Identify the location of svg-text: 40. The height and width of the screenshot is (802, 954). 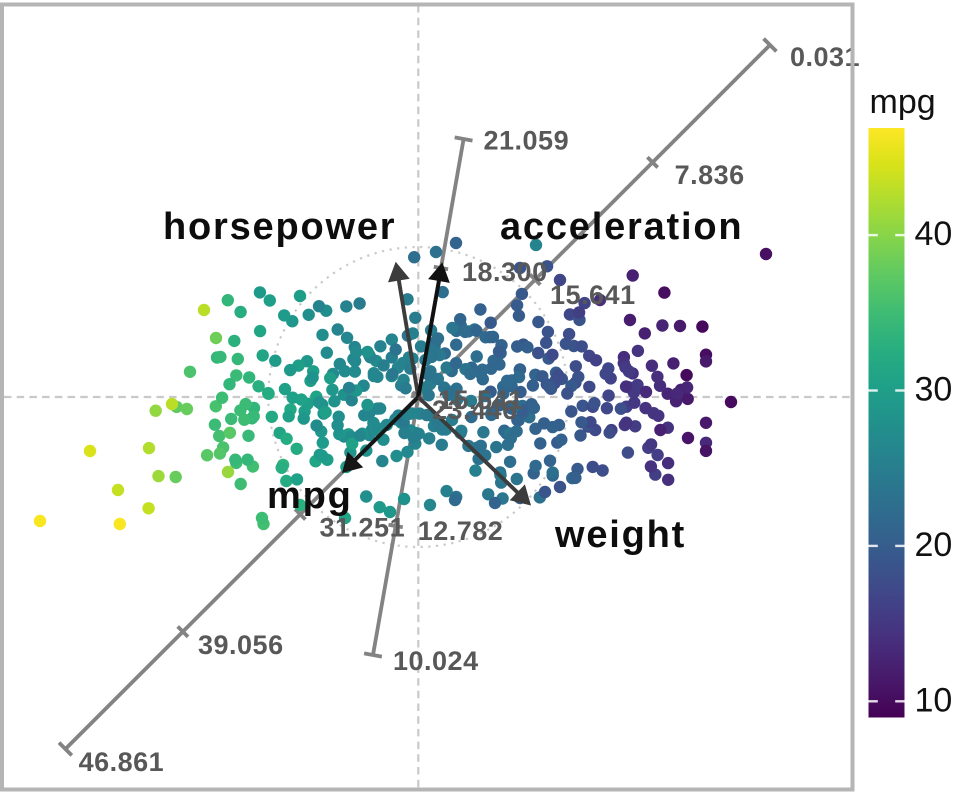
(934, 234).